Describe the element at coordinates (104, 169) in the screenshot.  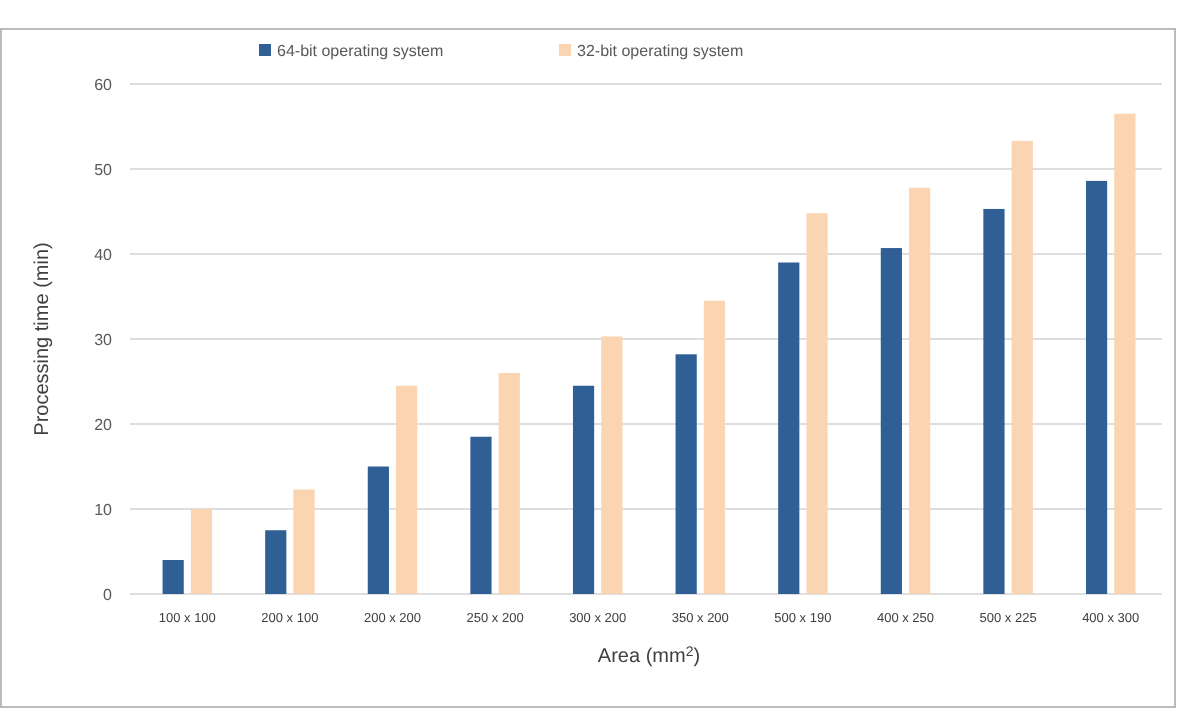
I see `y-tick-label: 50` at that location.